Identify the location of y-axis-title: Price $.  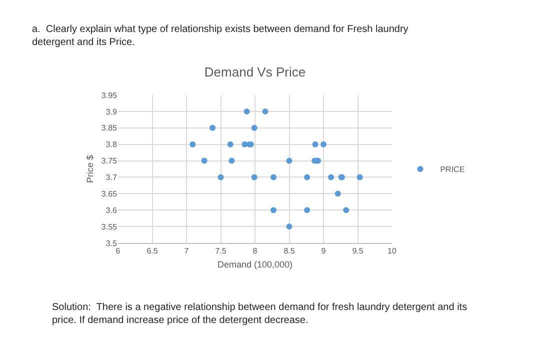
(89, 169).